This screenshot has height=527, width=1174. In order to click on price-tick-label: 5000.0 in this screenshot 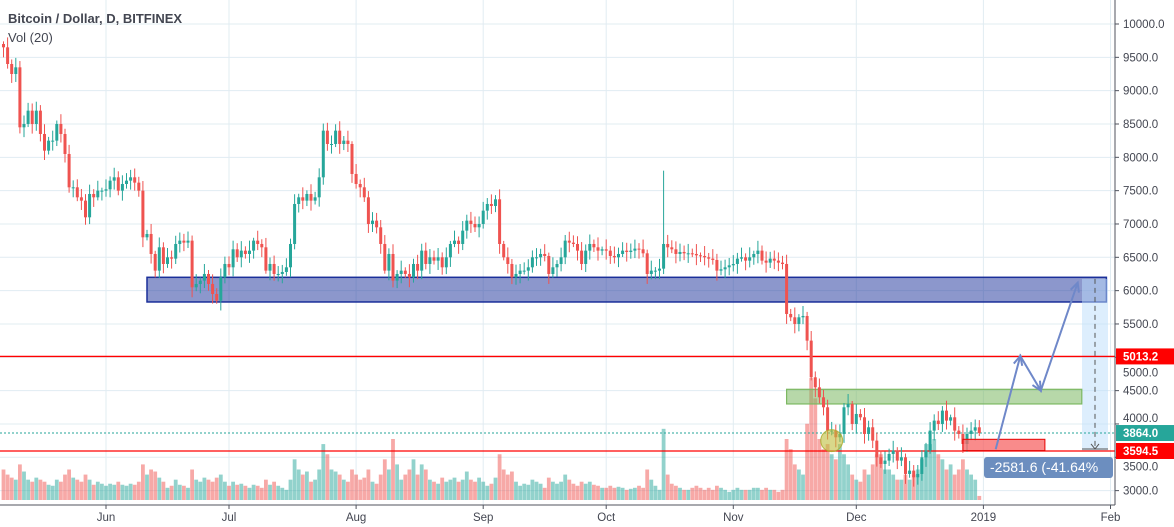, I will do `click(1140, 373)`.